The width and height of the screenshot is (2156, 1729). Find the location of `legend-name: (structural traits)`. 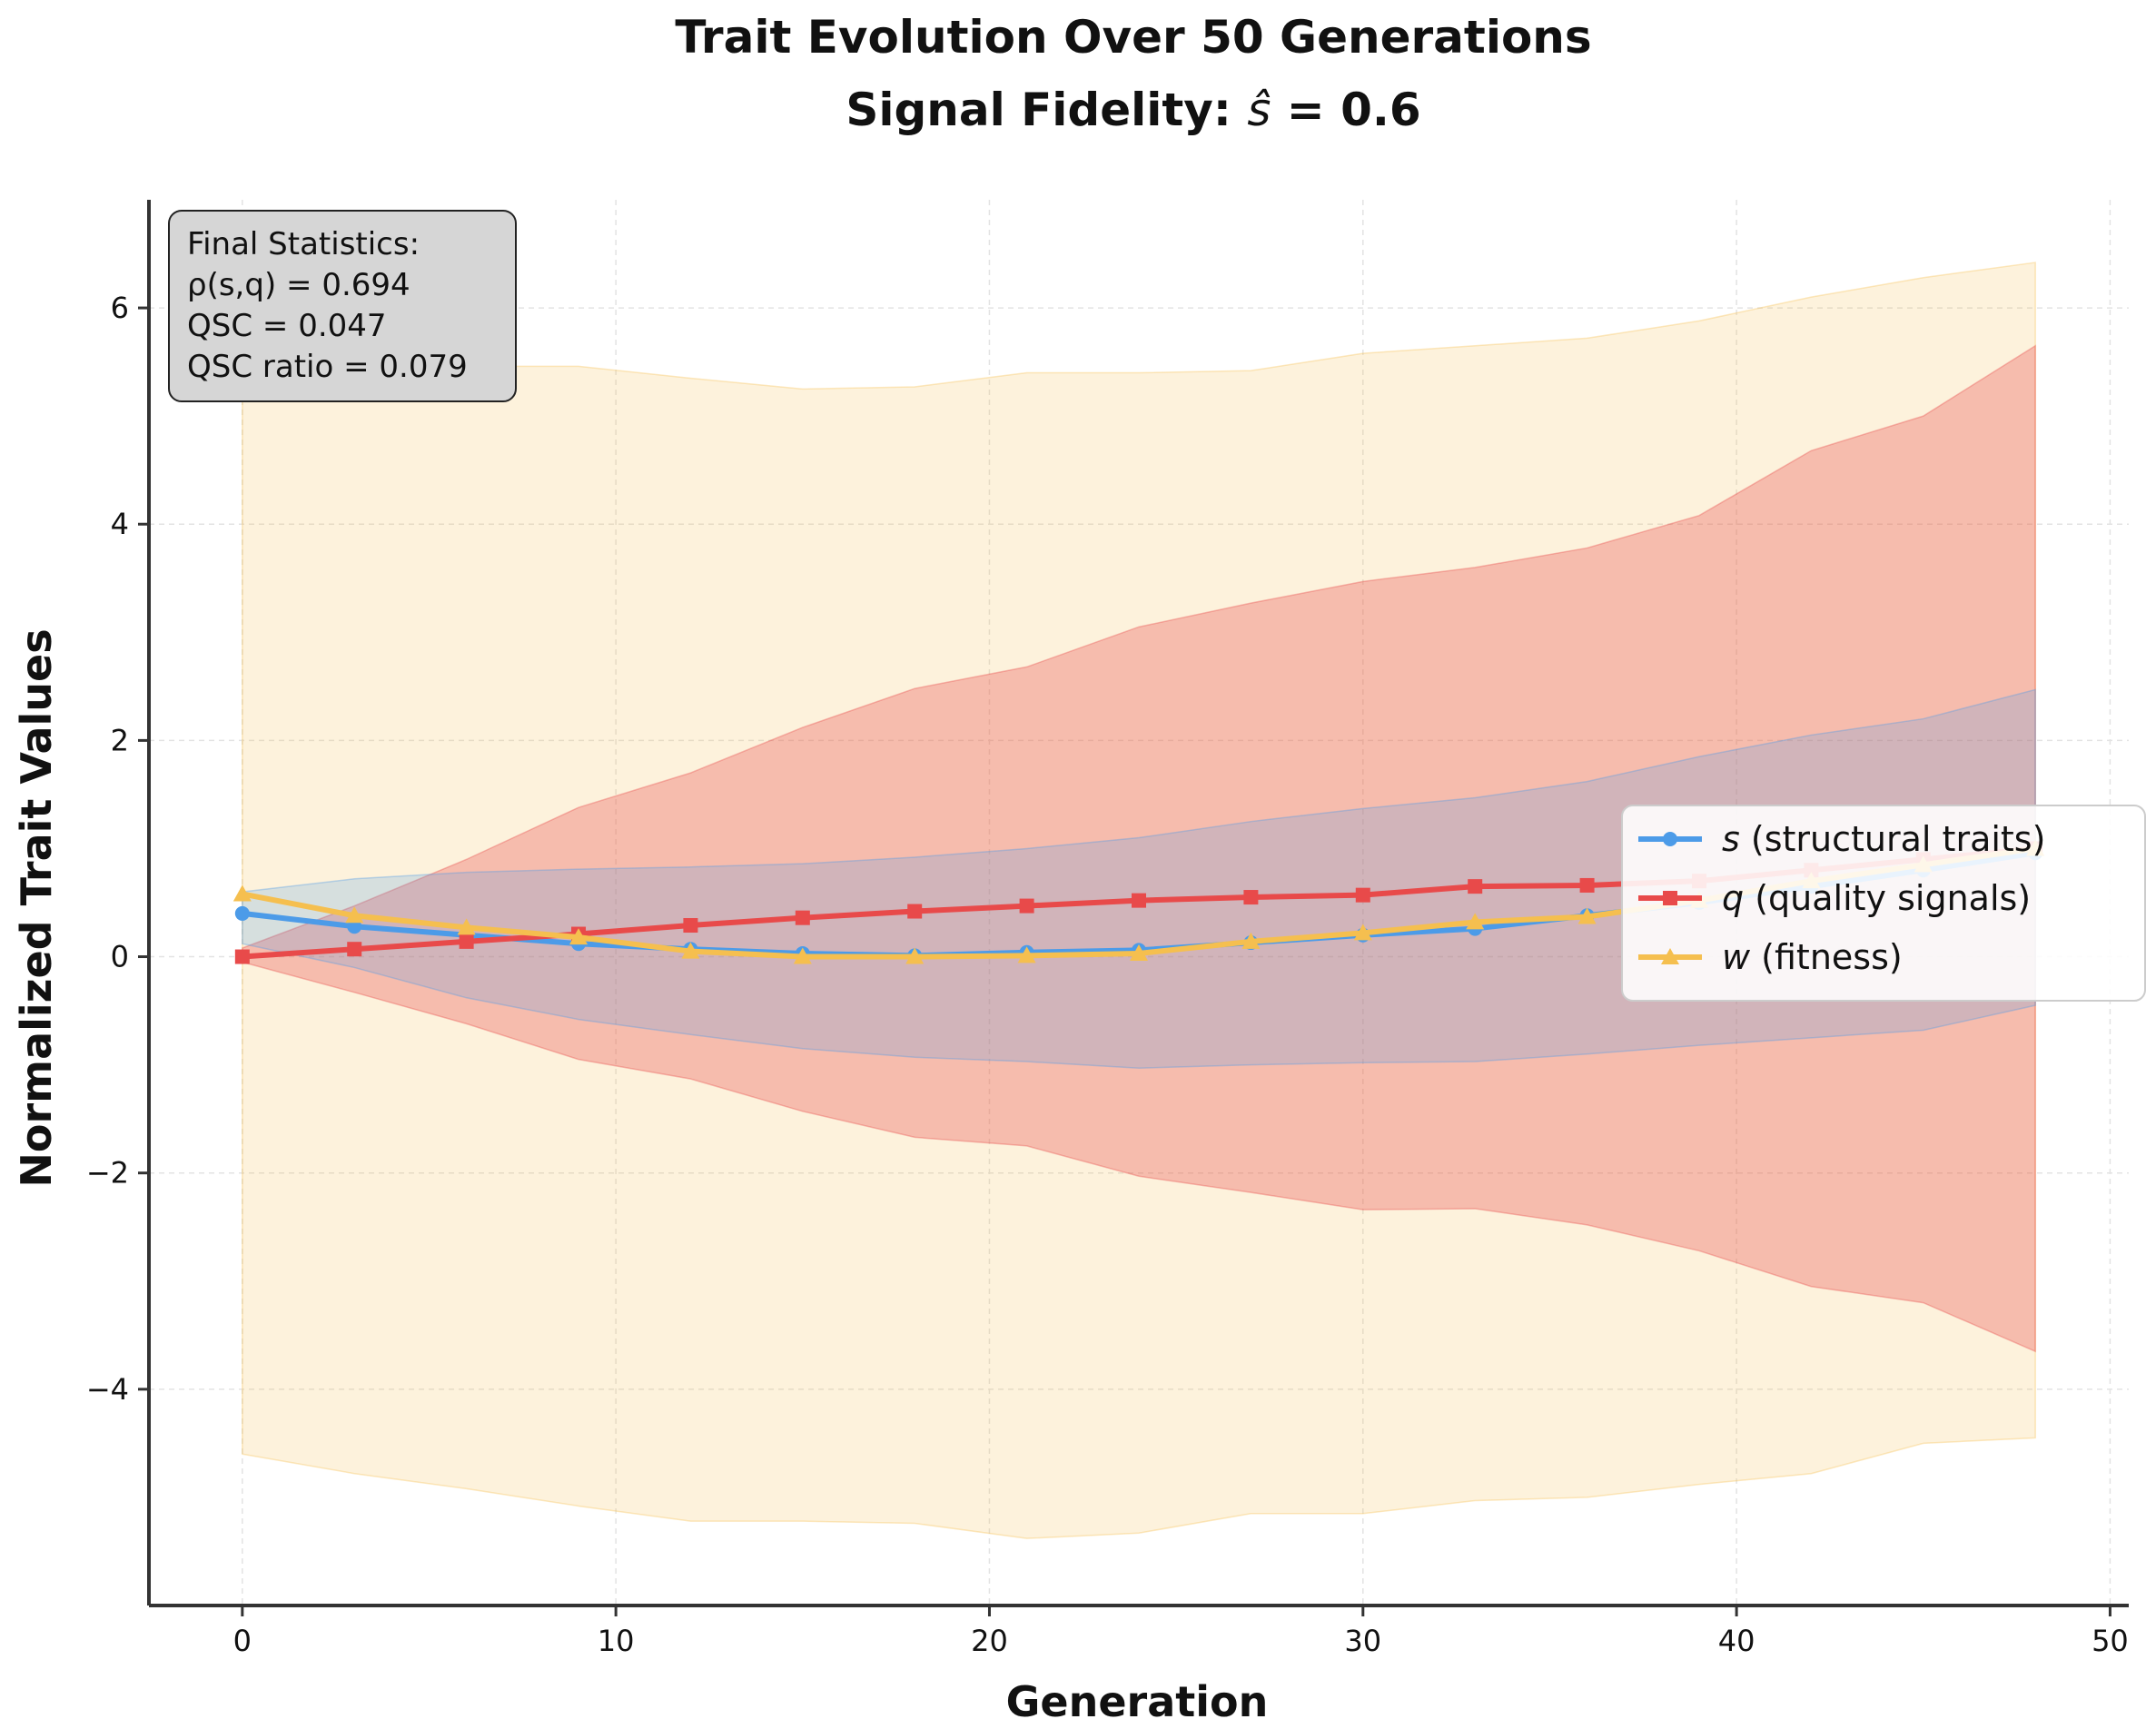

legend-name: (structural traits) is located at coordinates (1893, 839).